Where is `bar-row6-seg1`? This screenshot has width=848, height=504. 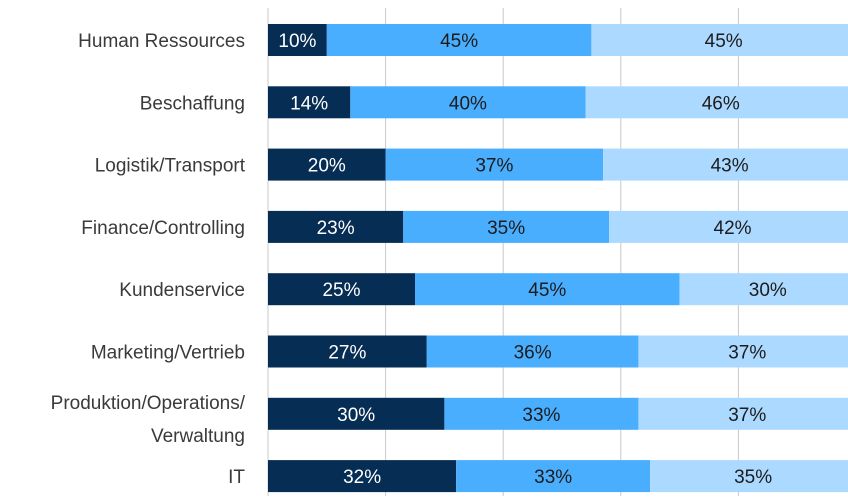 bar-row6-seg1 is located at coordinates (541, 413).